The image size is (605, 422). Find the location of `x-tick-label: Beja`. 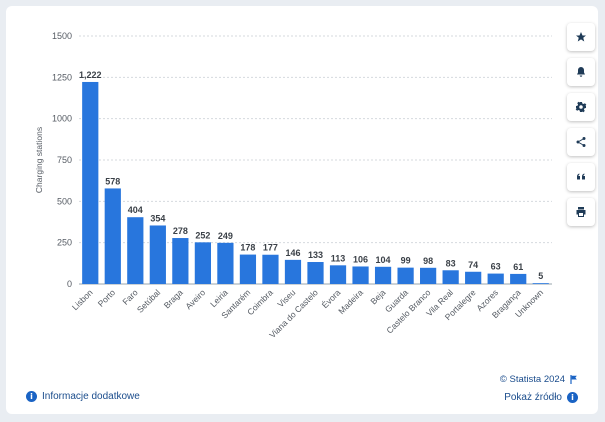

x-tick-label: Beja is located at coordinates (377, 296).